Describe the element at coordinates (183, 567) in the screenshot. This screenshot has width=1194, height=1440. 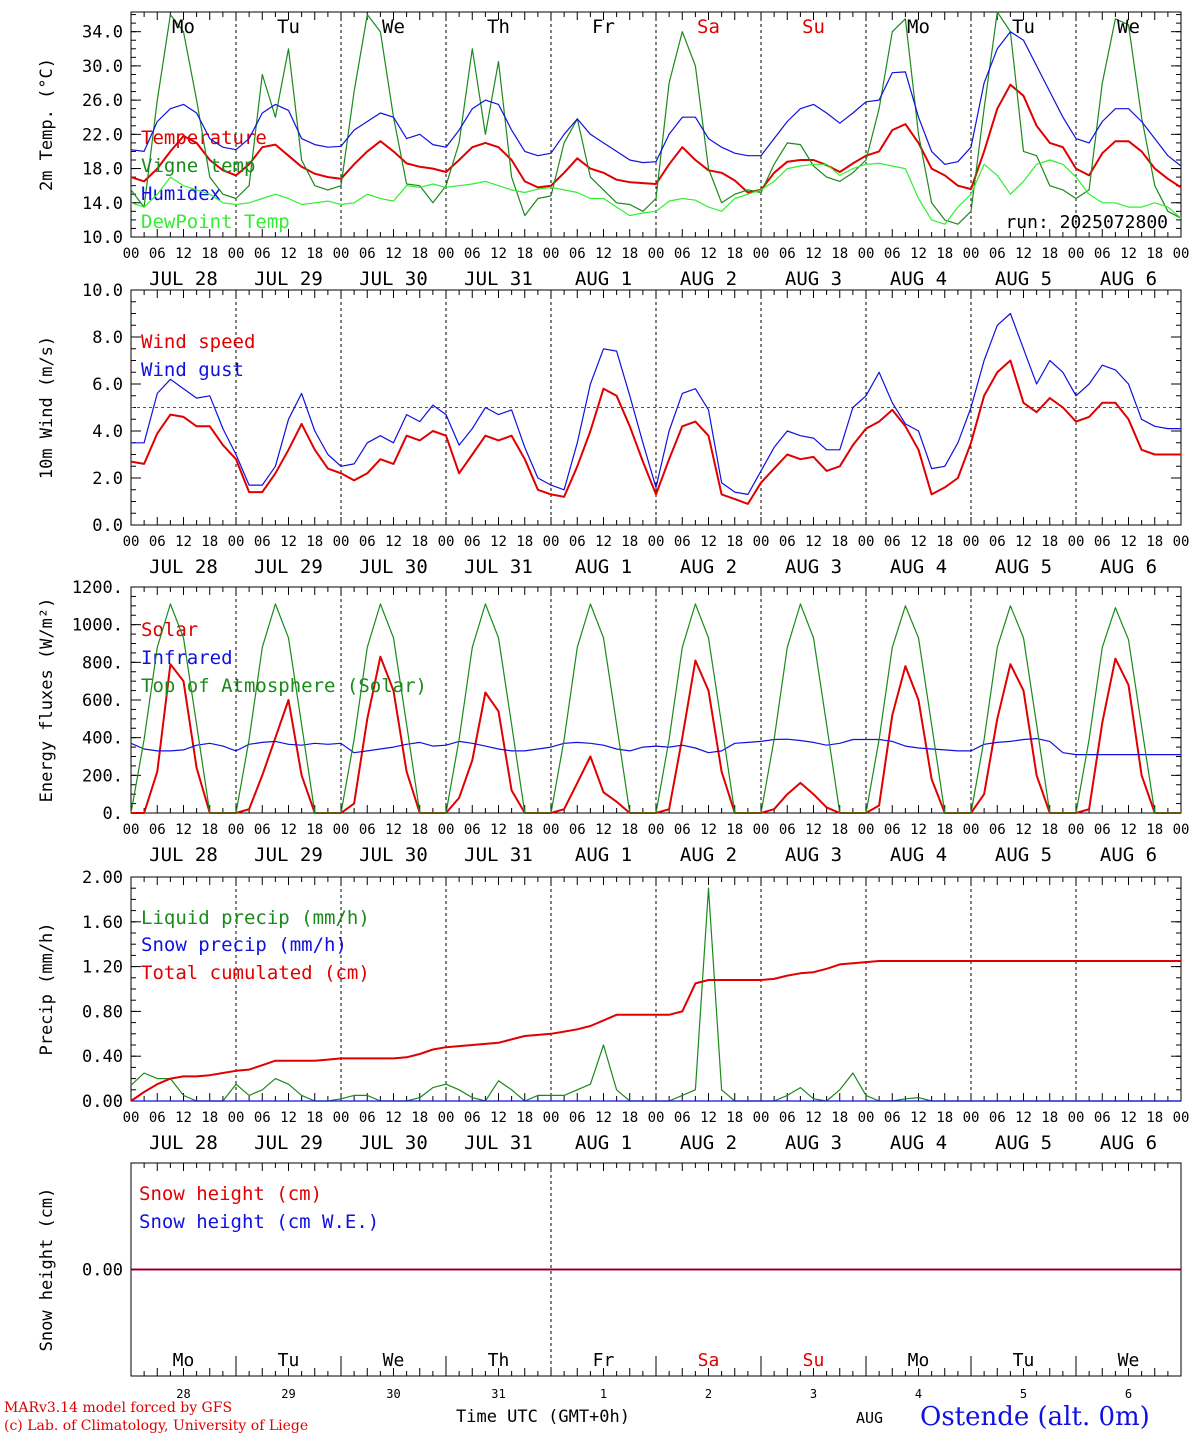
I see `date-label: JUL 28` at that location.